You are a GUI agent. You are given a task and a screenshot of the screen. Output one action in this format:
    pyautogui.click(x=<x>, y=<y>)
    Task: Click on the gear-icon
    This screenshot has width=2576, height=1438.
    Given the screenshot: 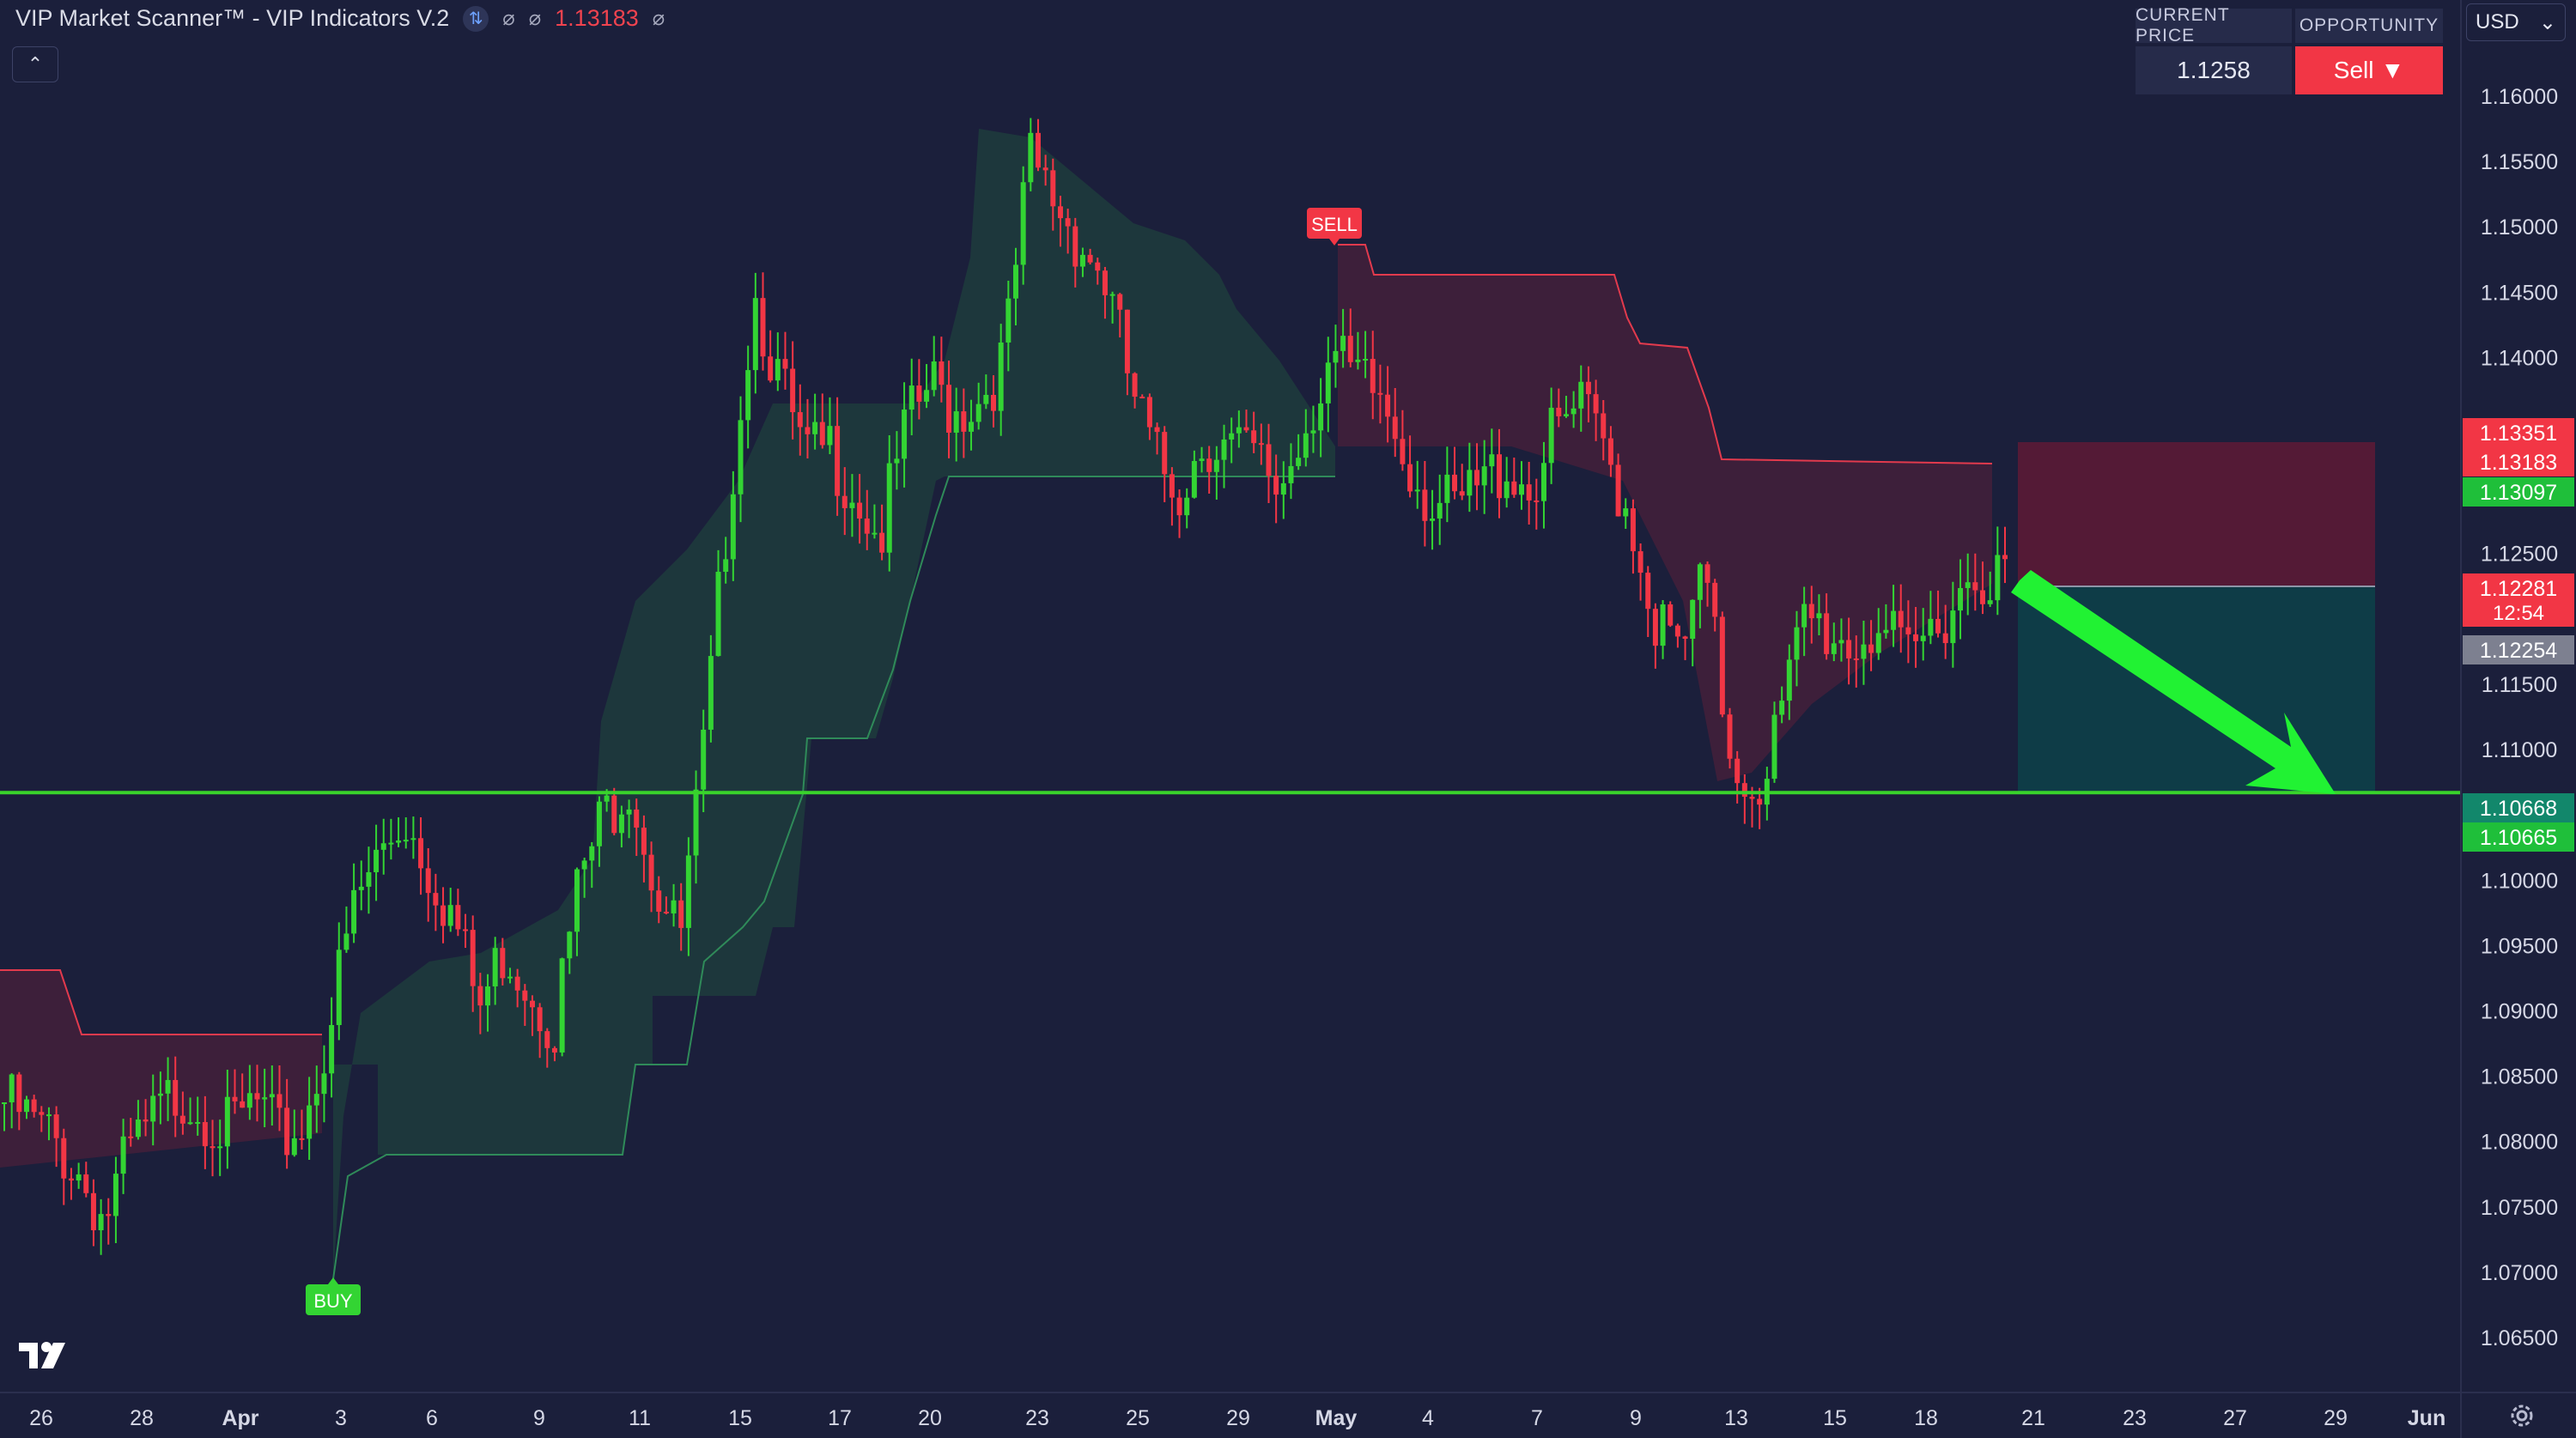 What is the action you would take?
    pyautogui.click(x=2522, y=1415)
    